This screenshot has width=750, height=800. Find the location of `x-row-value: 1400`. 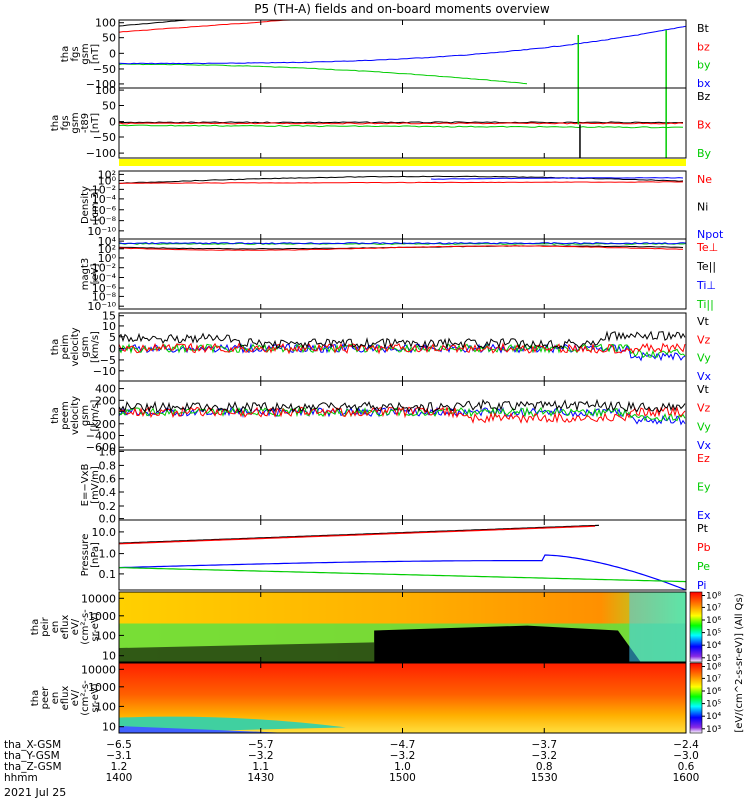

x-row-value: 1400 is located at coordinates (119, 778).